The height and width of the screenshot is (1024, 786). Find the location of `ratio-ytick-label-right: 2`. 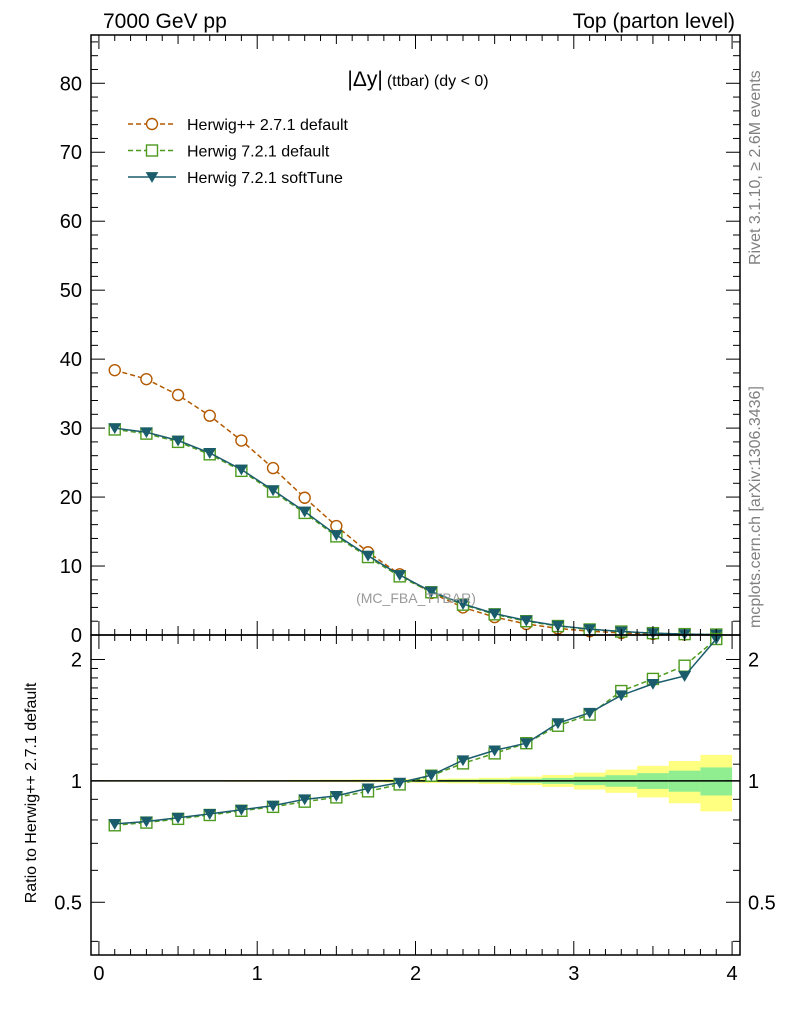

ratio-ytick-label-right: 2 is located at coordinates (753, 660).